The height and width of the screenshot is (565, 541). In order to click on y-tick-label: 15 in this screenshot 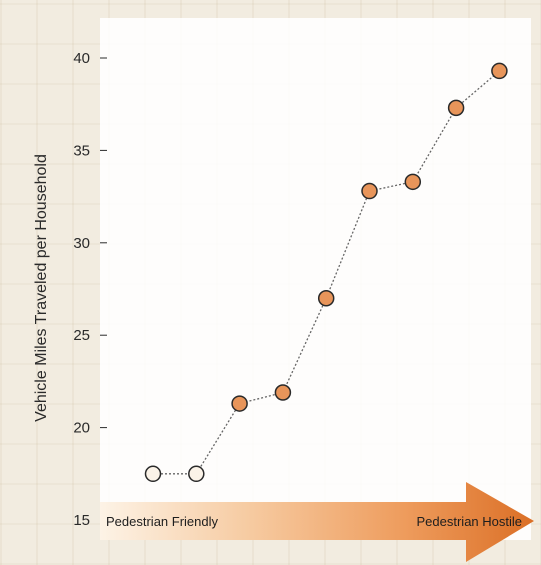, I will do `click(81, 520)`.